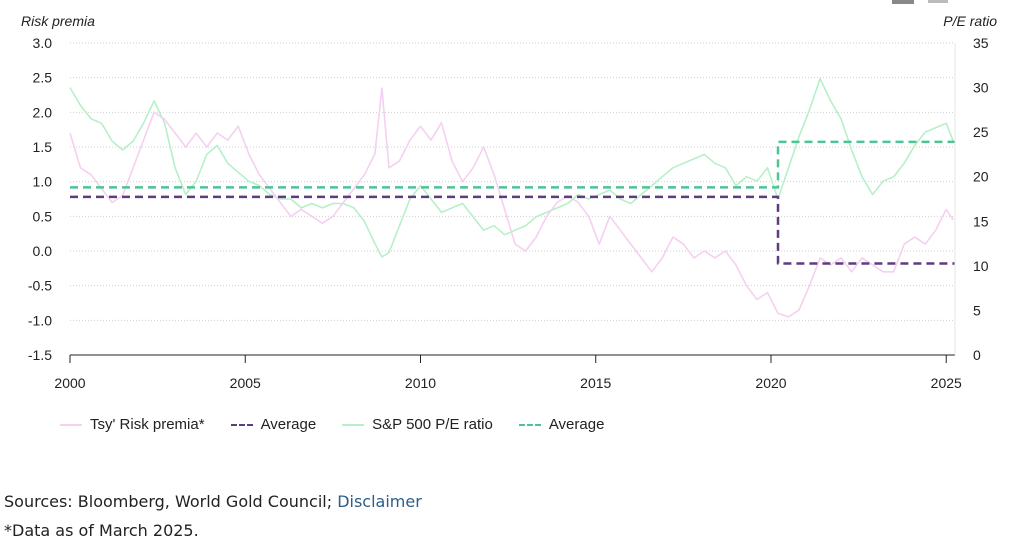  I want to click on legend-label-risk-premia-average: Average, so click(288, 424).